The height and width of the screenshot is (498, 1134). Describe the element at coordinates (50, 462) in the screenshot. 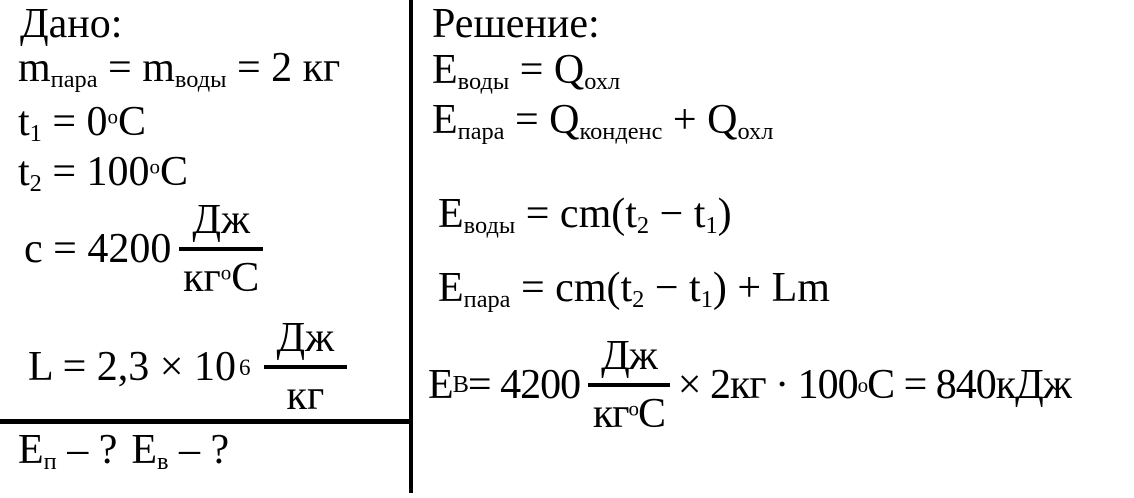

I see `find-subscript-steam: п` at that location.